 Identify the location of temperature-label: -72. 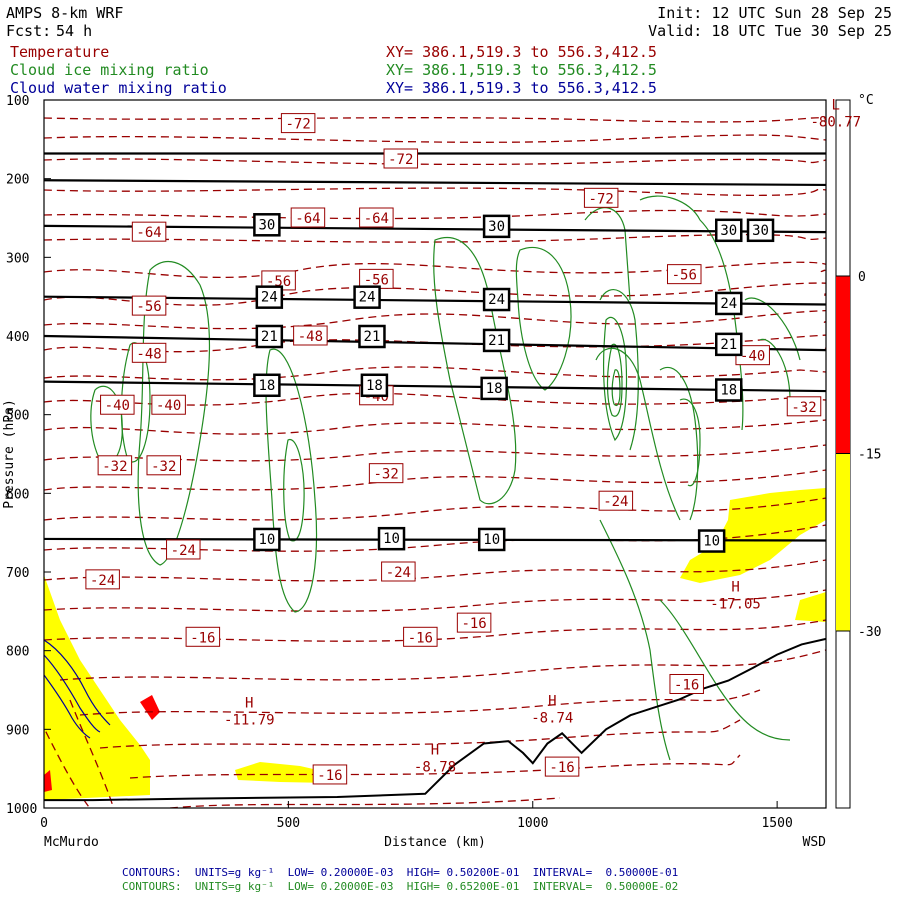
(401, 158).